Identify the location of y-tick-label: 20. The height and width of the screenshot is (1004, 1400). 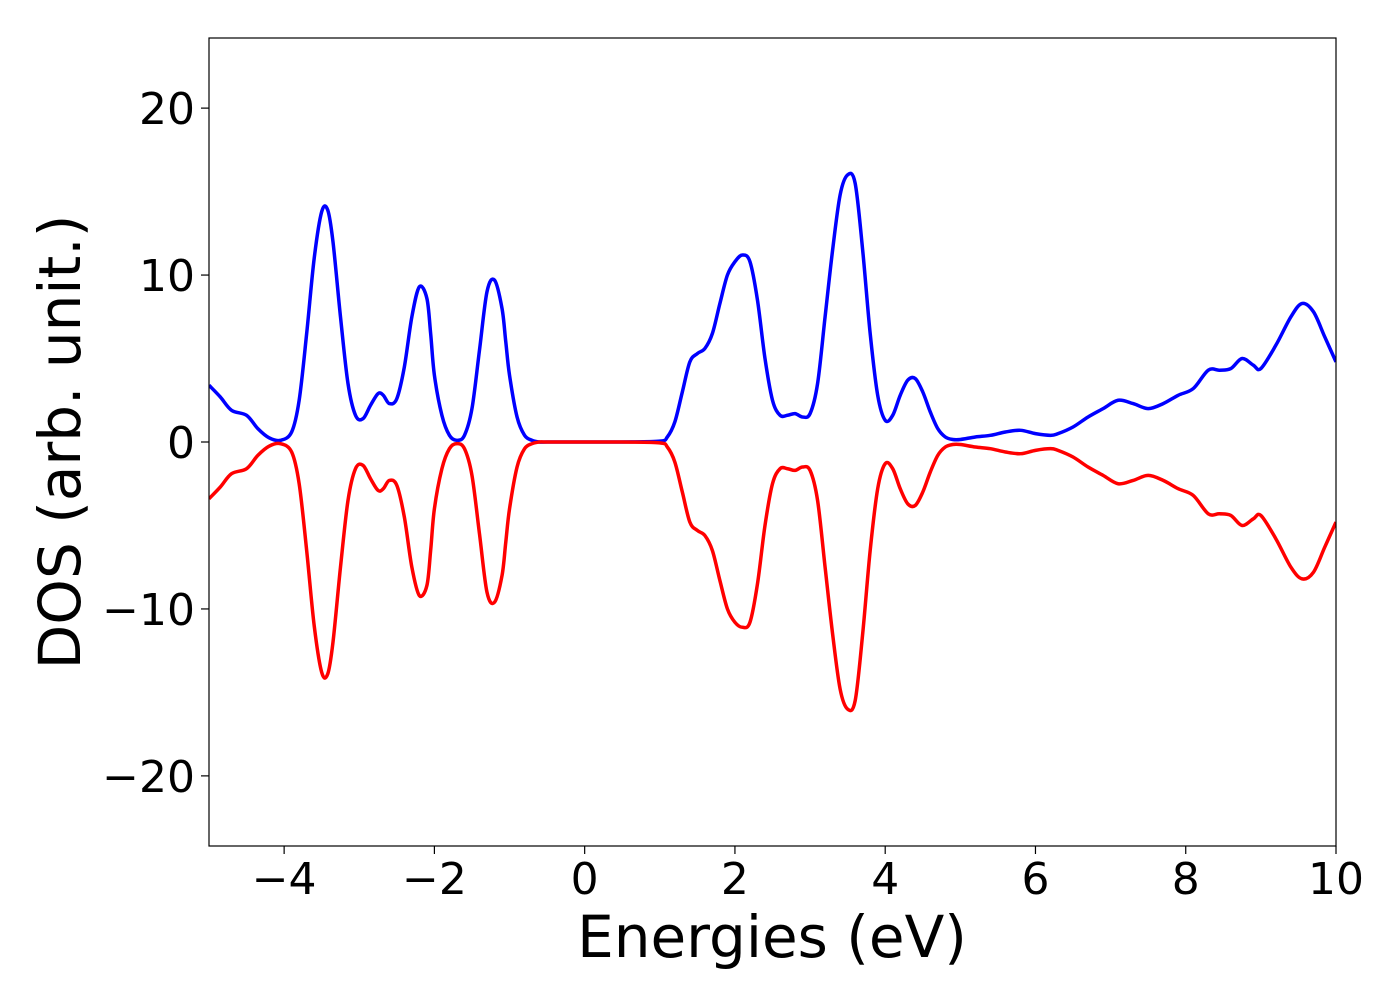
(167, 109).